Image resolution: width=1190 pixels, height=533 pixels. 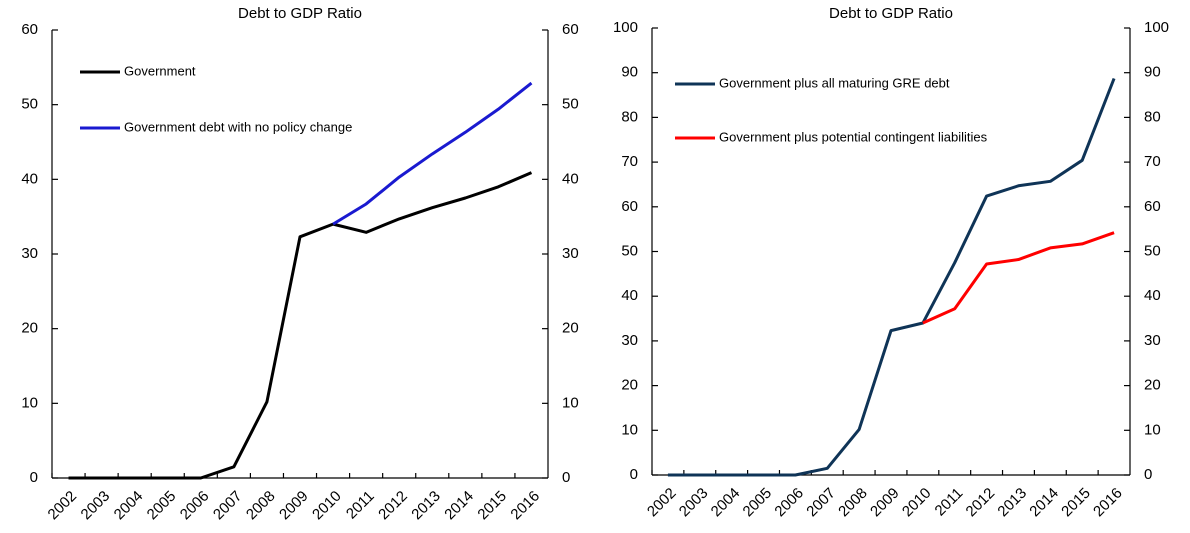 I want to click on legend-label: Government, so click(x=160, y=70).